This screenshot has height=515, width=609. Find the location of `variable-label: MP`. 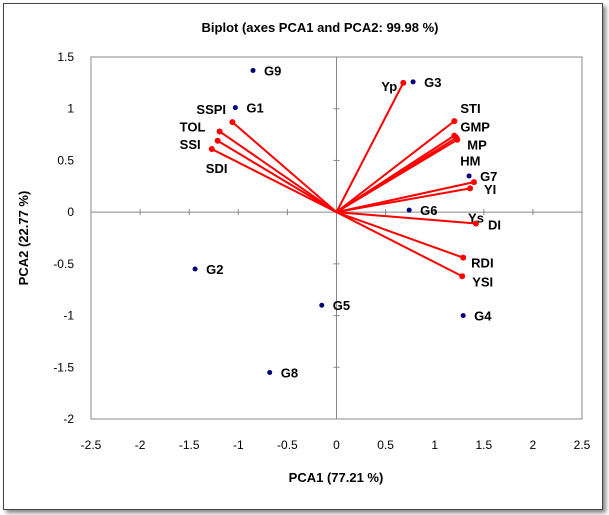

variable-label: MP is located at coordinates (477, 145).